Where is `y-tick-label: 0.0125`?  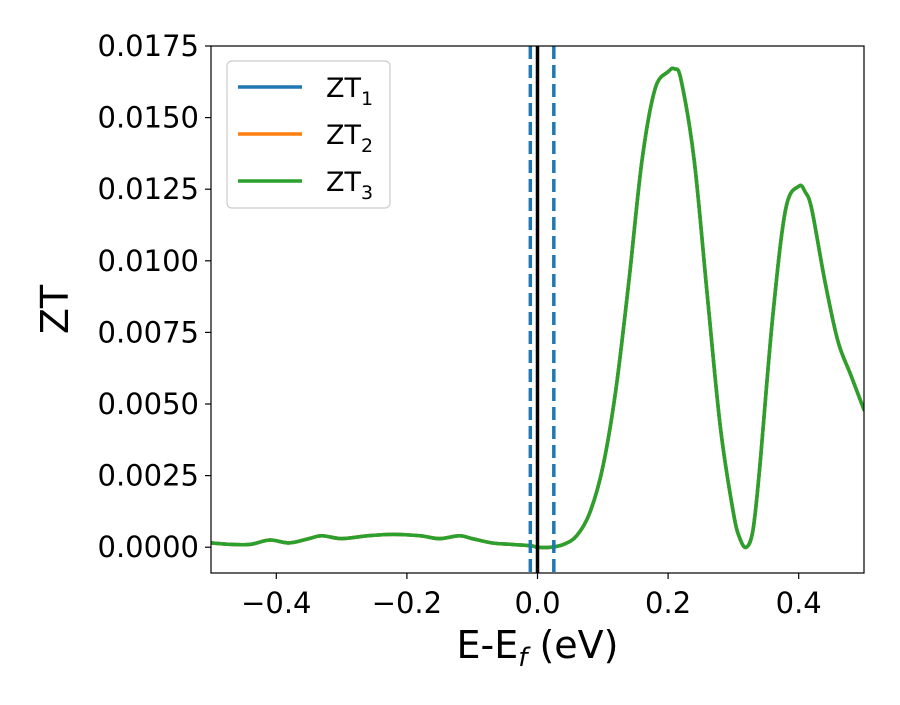
y-tick-label: 0.0125 is located at coordinates (148, 189).